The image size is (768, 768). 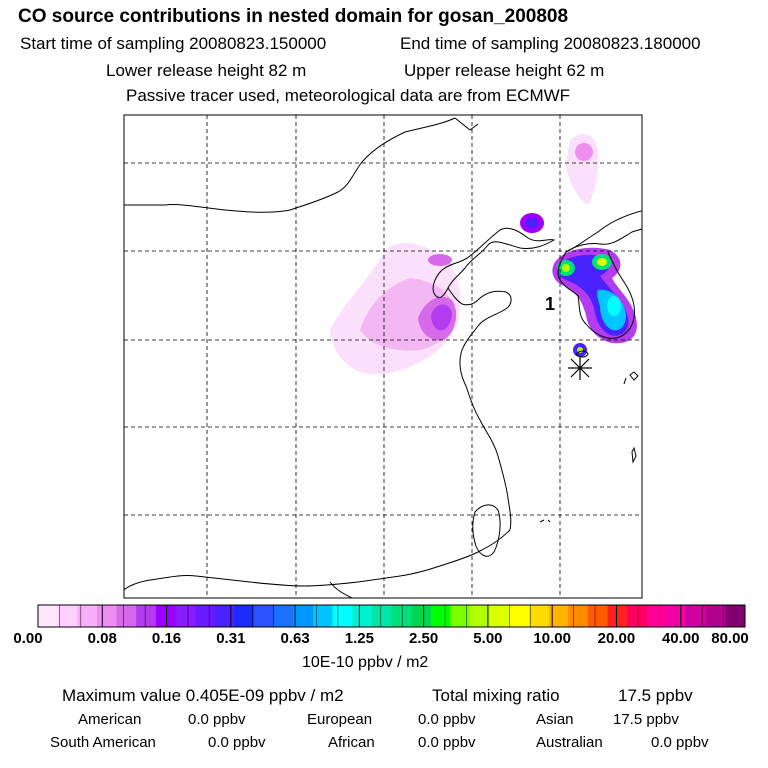 I want to click on colorbar-tick-label: 0.63, so click(x=295, y=638).